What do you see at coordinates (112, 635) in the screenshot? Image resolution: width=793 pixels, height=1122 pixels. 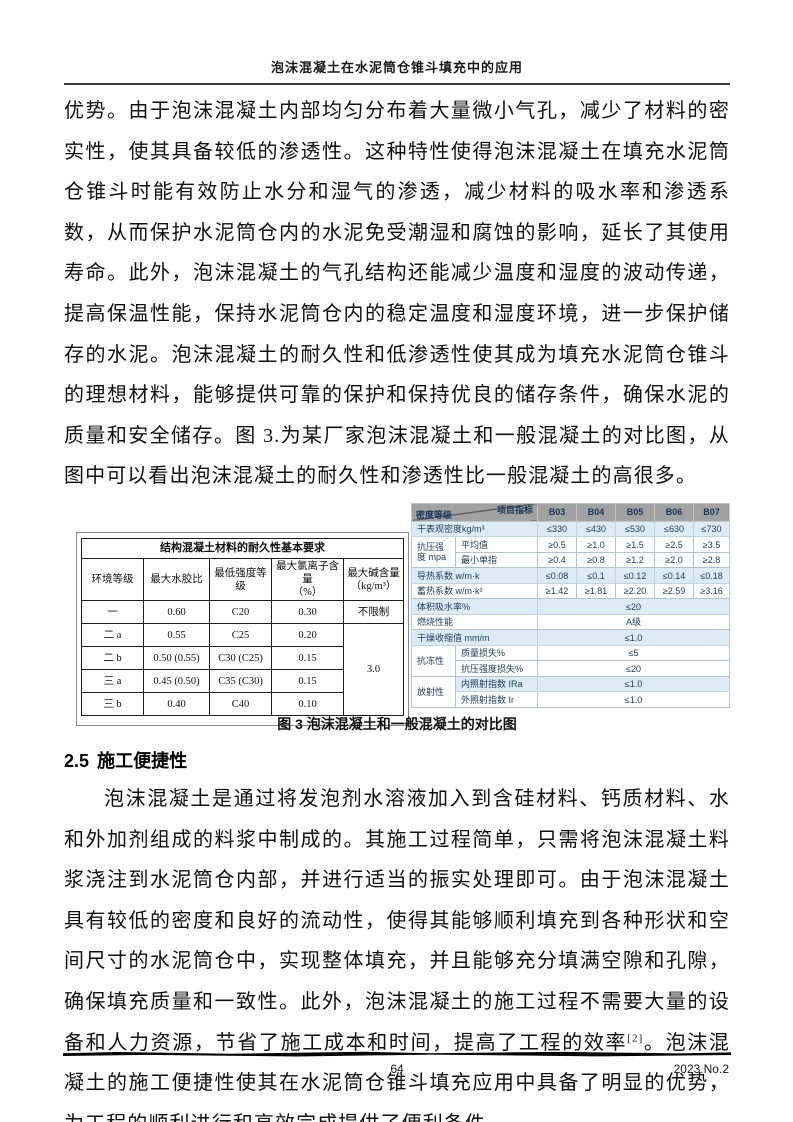 I see `table-cell: 二 a` at bounding box center [112, 635].